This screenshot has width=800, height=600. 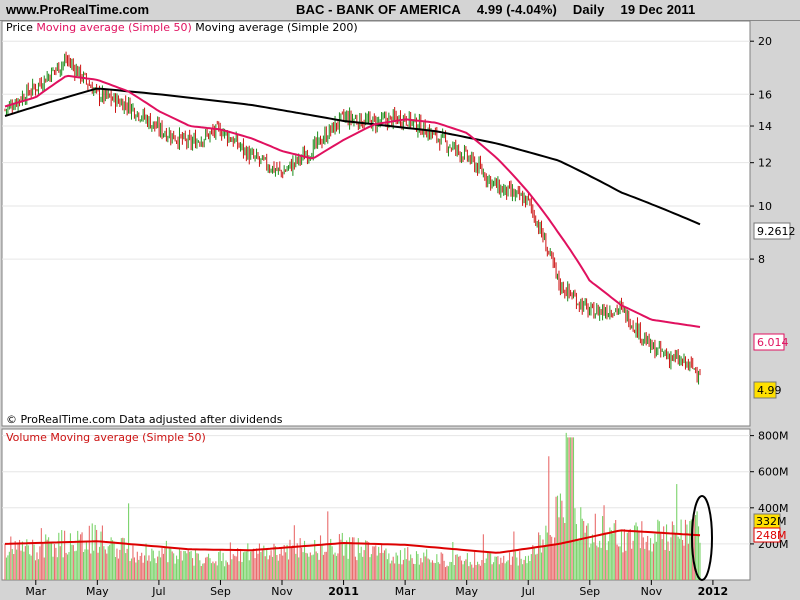 I want to click on volume-ma-value-tag: 248M, so click(x=770, y=535).